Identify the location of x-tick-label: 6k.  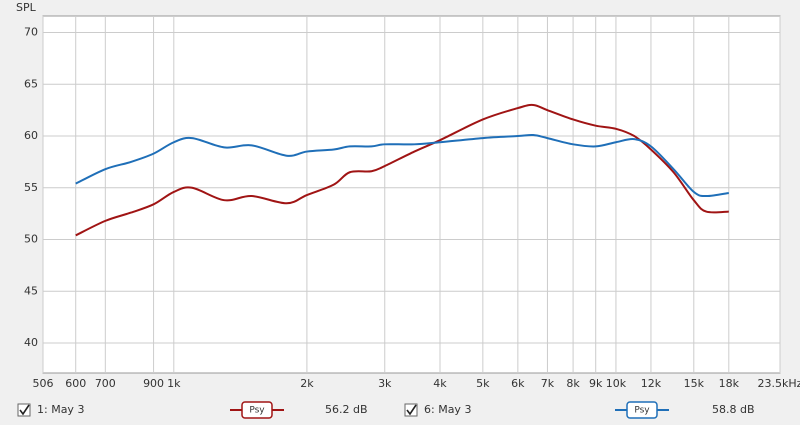
(518, 383).